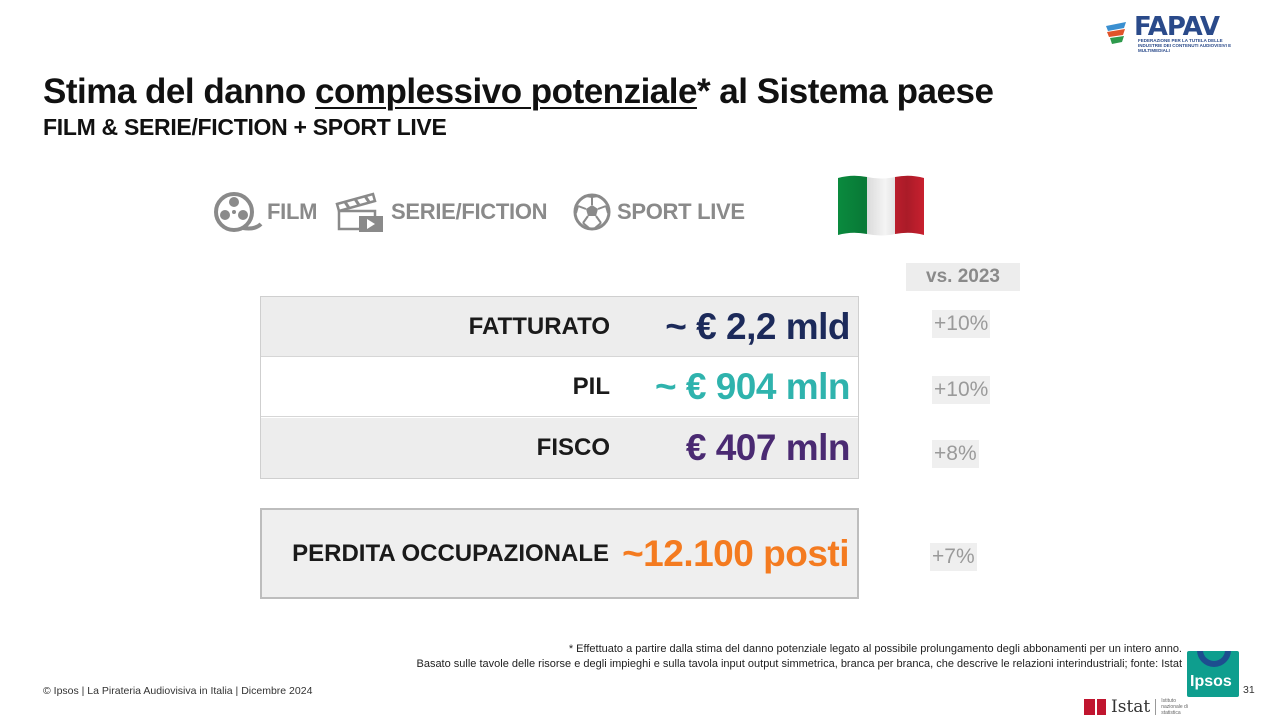 The width and height of the screenshot is (1280, 718). I want to click on ipsos-logo-text: Ipsos, so click(1211, 681).